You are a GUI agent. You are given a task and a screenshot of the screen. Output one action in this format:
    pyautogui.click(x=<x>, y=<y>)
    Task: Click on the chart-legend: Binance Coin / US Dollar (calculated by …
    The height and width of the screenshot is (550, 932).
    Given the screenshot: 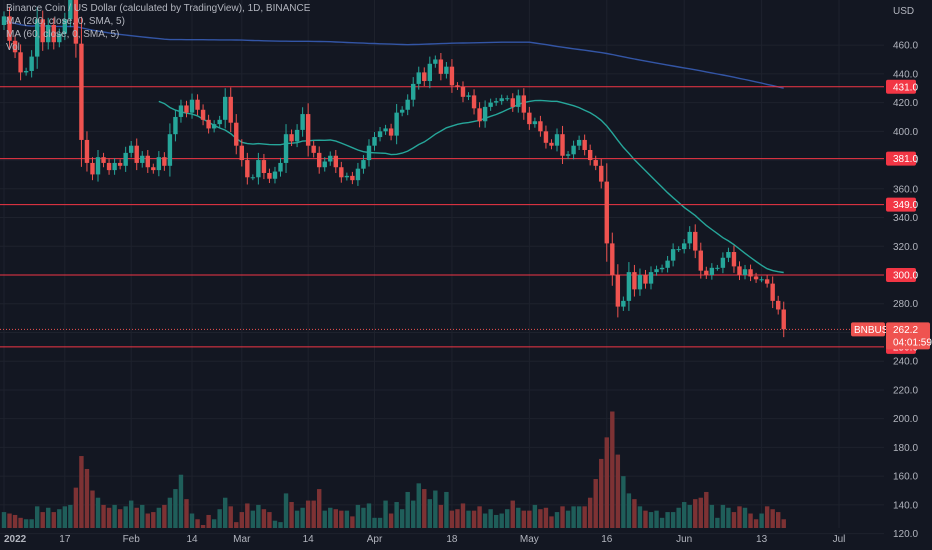 What is the action you would take?
    pyautogui.click(x=158, y=28)
    